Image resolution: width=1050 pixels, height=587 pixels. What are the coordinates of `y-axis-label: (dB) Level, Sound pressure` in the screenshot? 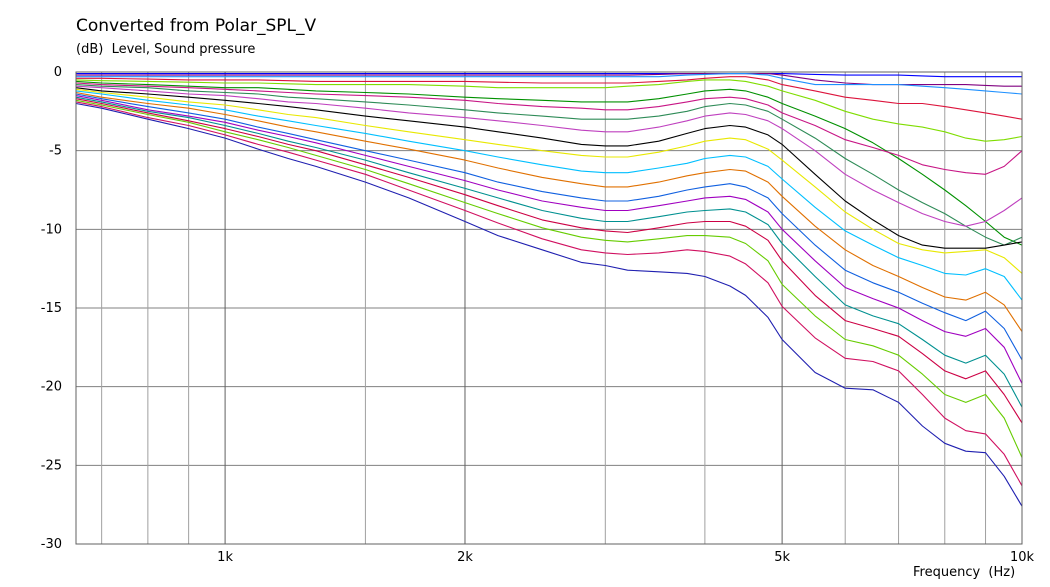 It's located at (166, 49).